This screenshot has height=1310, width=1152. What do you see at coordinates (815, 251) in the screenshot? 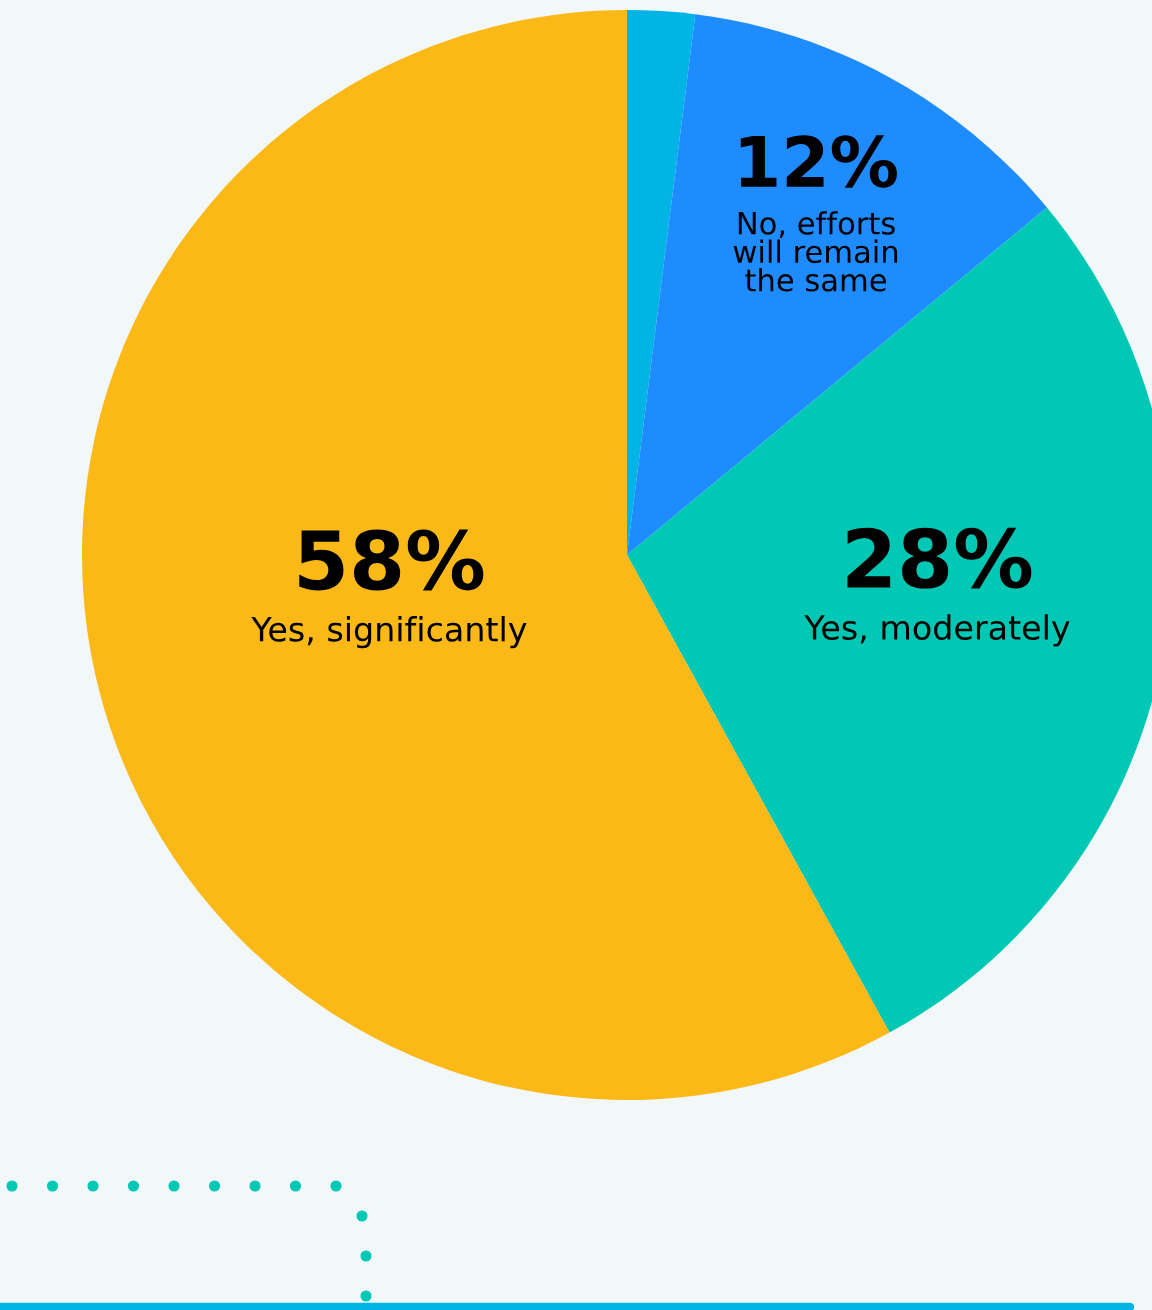
I see `slice-label: No, efforts will remain the same` at bounding box center [815, 251].